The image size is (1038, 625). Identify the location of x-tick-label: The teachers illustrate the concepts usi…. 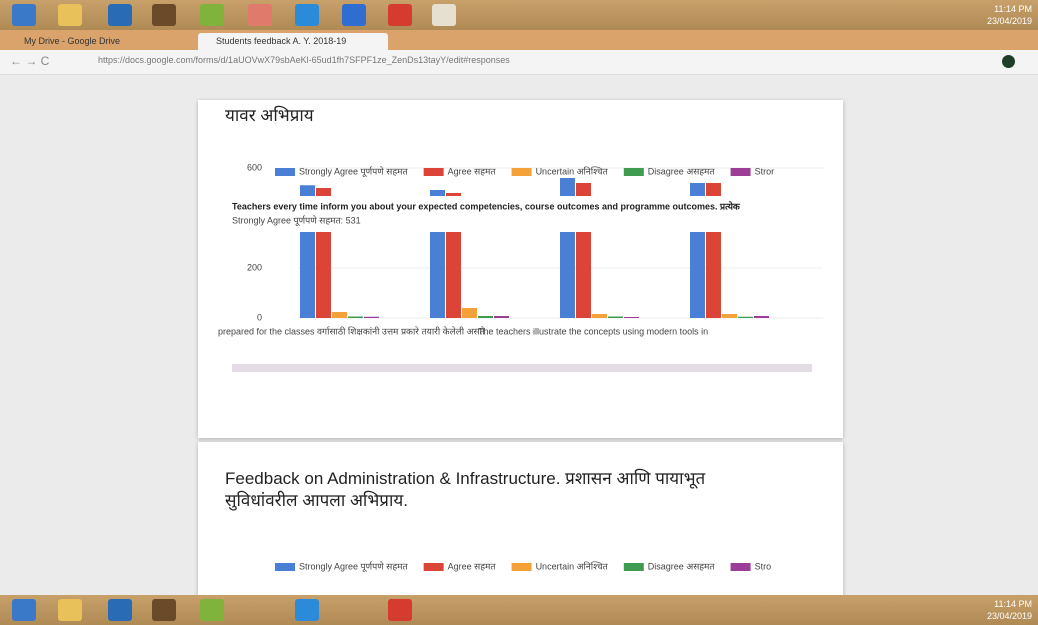
(593, 331).